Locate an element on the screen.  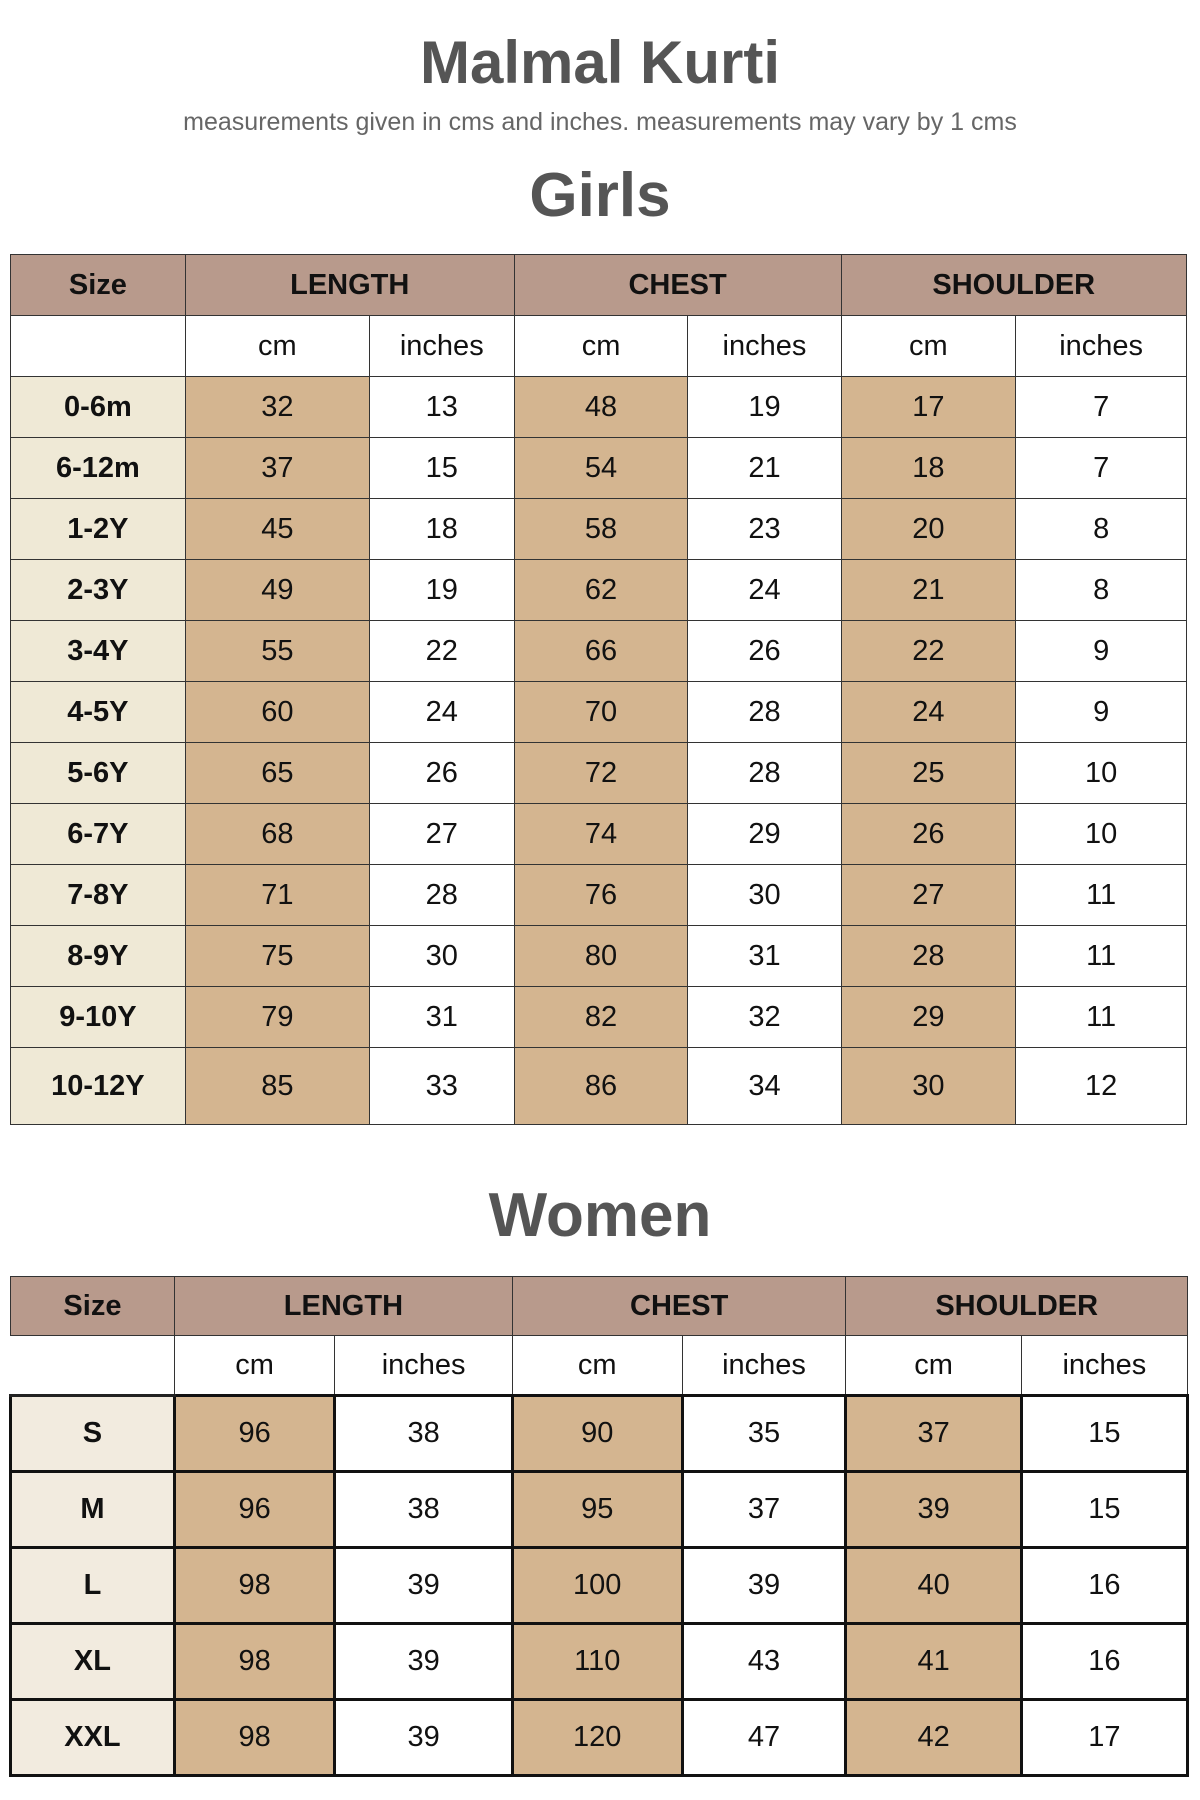
cm-value: 60 is located at coordinates (277, 712).